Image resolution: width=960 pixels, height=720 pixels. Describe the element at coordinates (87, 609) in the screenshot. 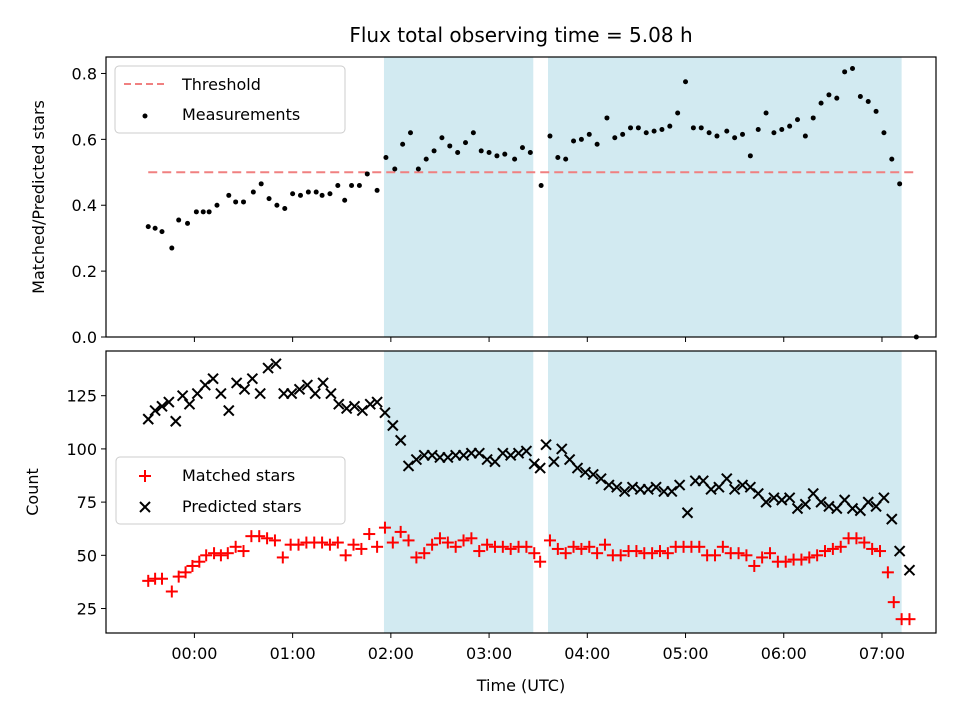

I see `y-tick-label: 25` at that location.